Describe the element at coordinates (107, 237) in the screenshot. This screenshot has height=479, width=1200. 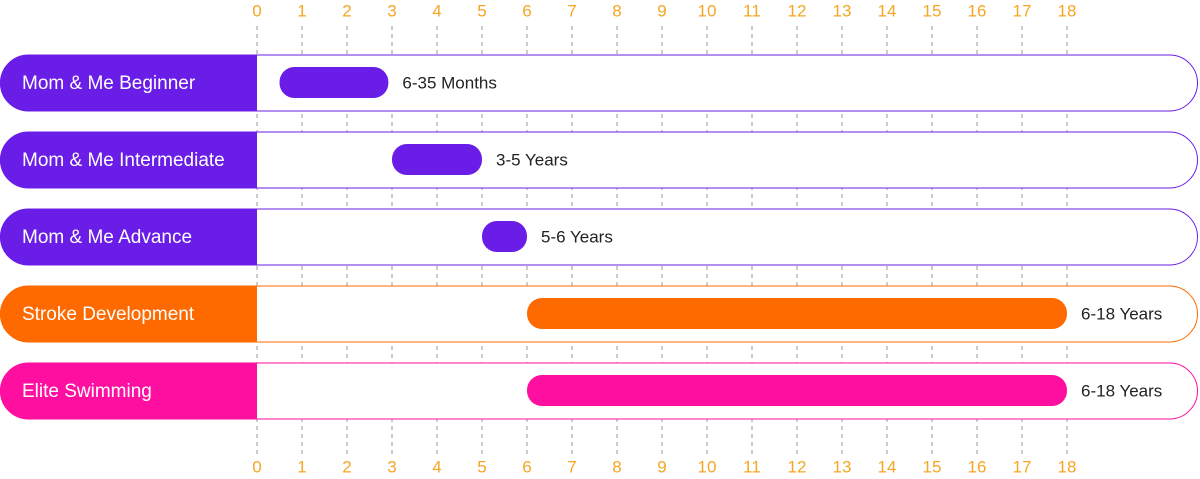
I see `category-label: Mom & Me Advance` at that location.